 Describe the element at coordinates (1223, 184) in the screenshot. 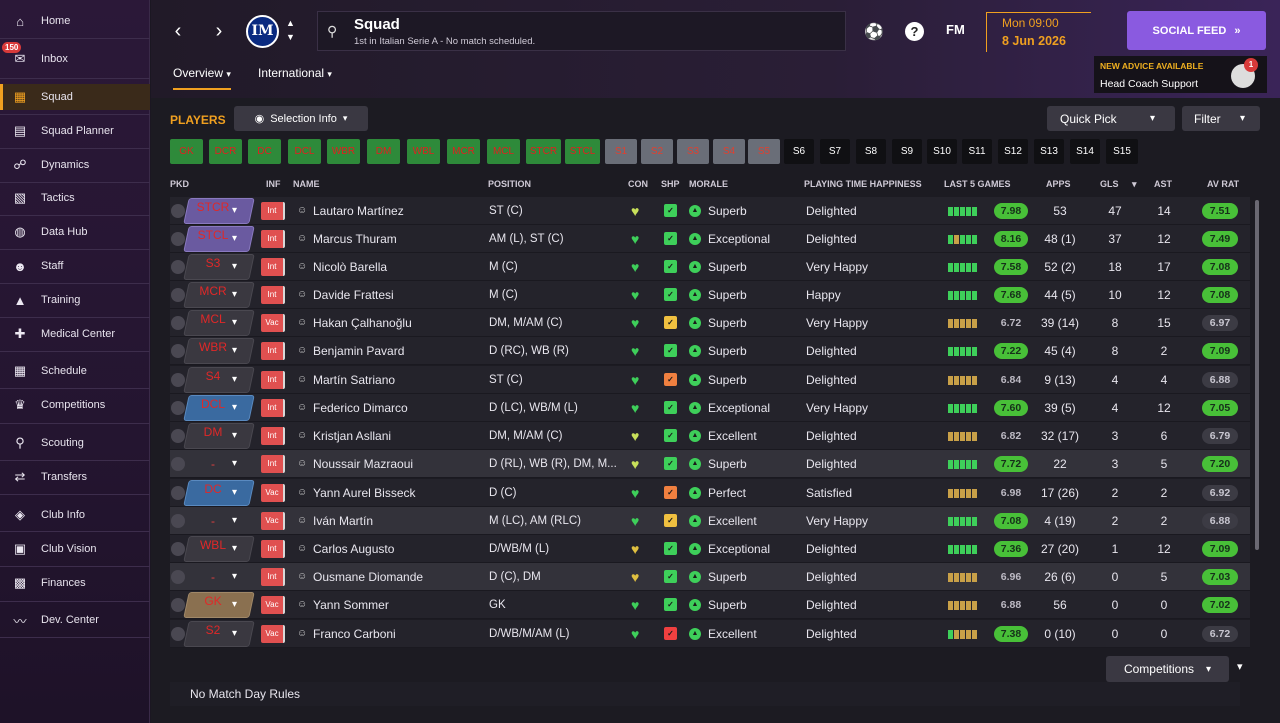

I see `column-header-av-rat: AV RAT` at that location.